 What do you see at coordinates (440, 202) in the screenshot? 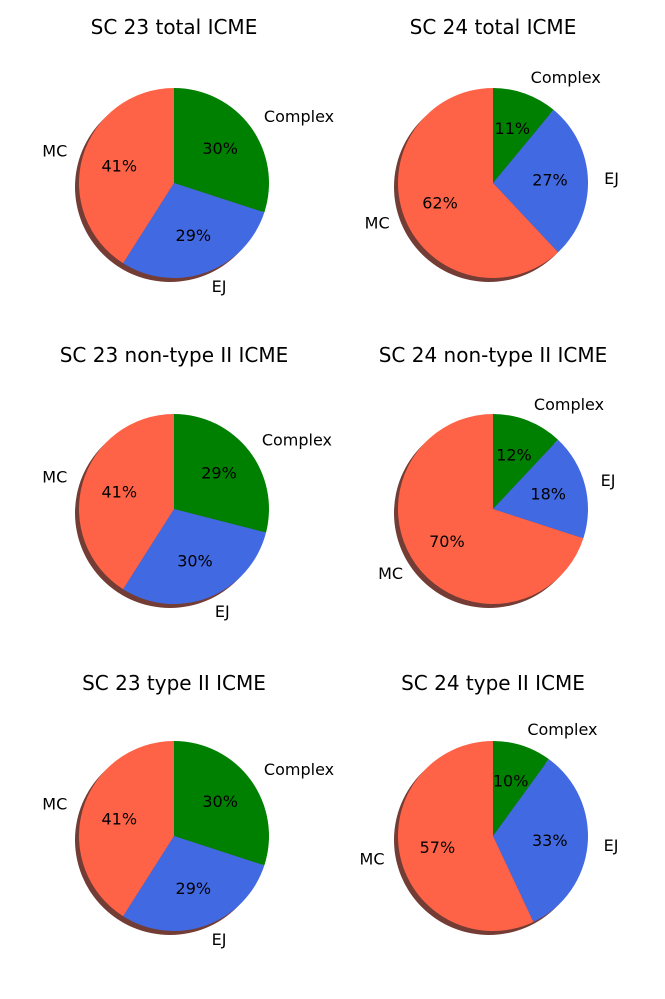
I see `percent-label-mc: 62%` at bounding box center [440, 202].